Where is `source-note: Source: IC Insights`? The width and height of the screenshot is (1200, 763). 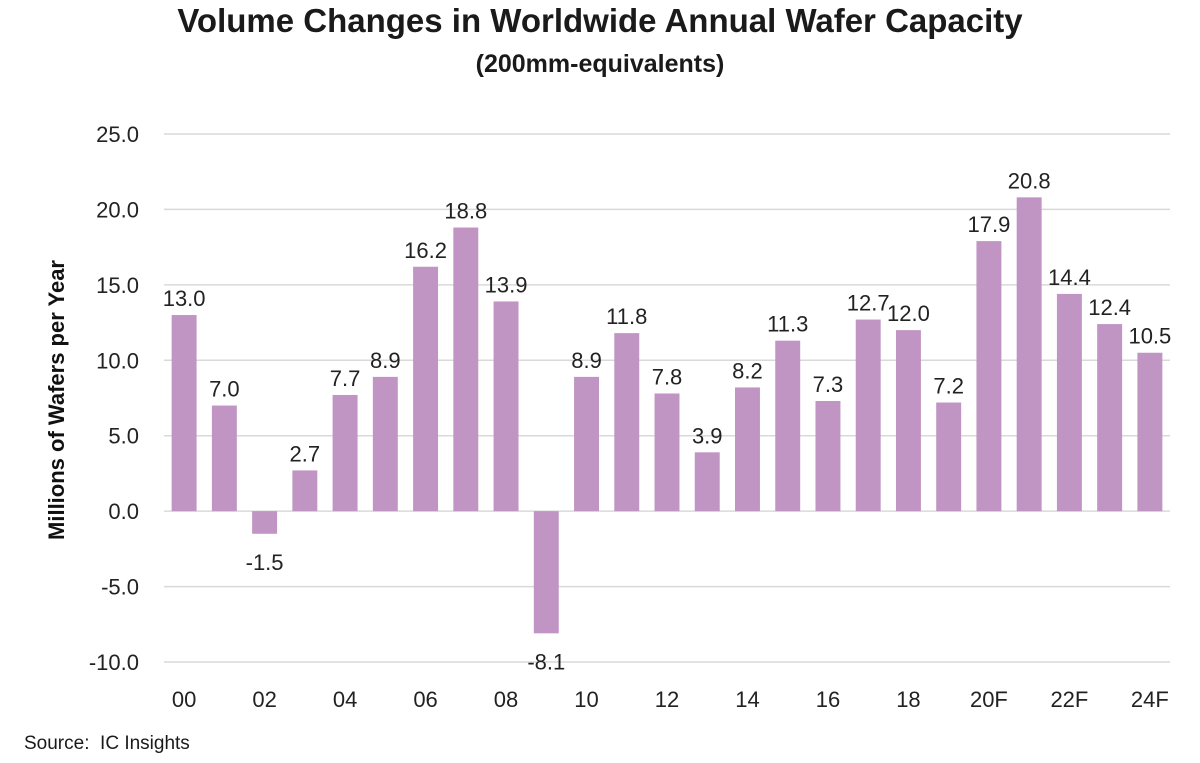 source-note: Source: IC Insights is located at coordinates (107, 743).